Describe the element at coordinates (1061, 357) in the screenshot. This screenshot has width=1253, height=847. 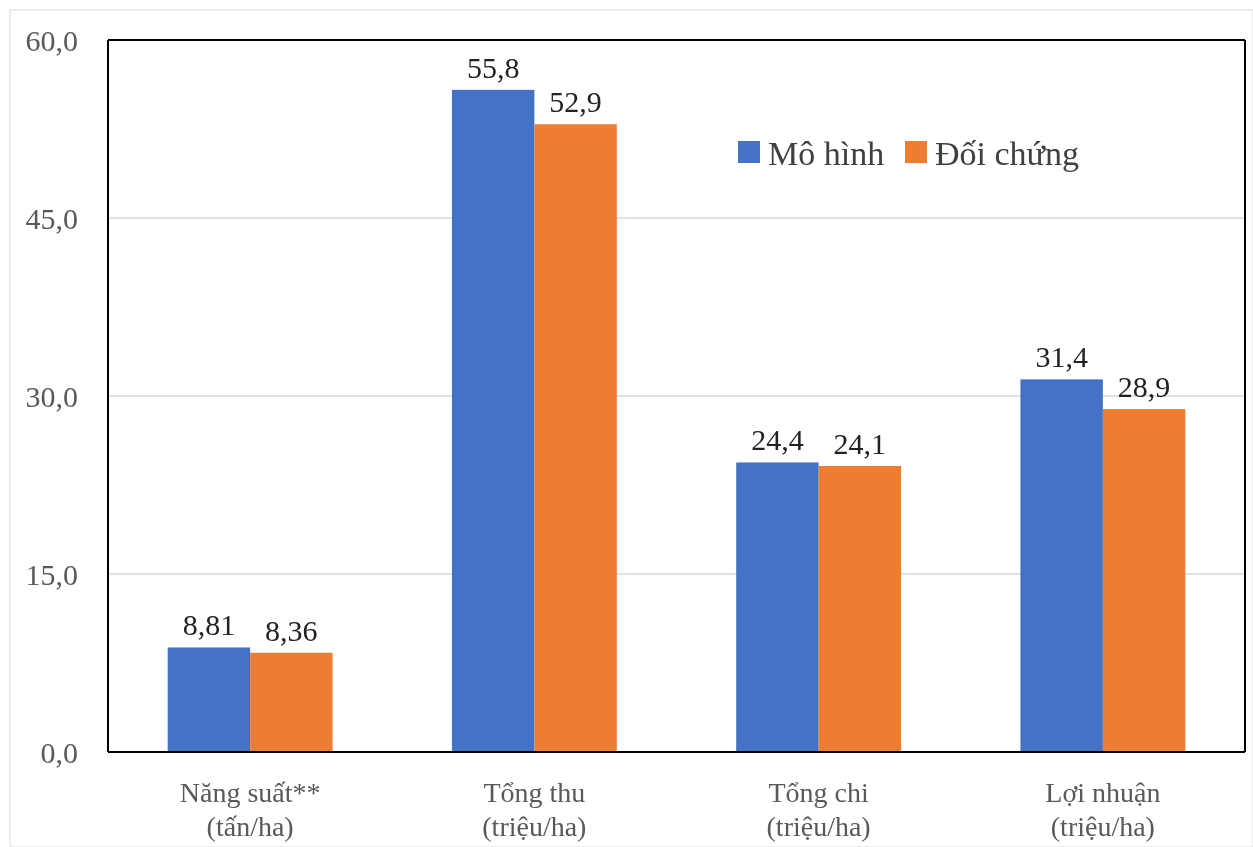
I see `data-label: 31,4` at that location.